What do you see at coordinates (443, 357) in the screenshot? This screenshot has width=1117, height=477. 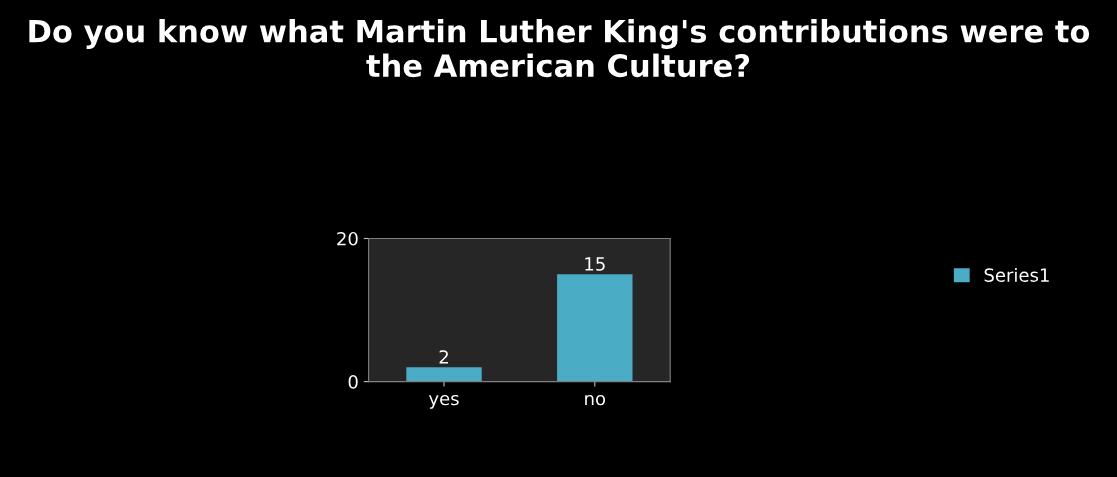 I see `data-label: 2` at bounding box center [443, 357].